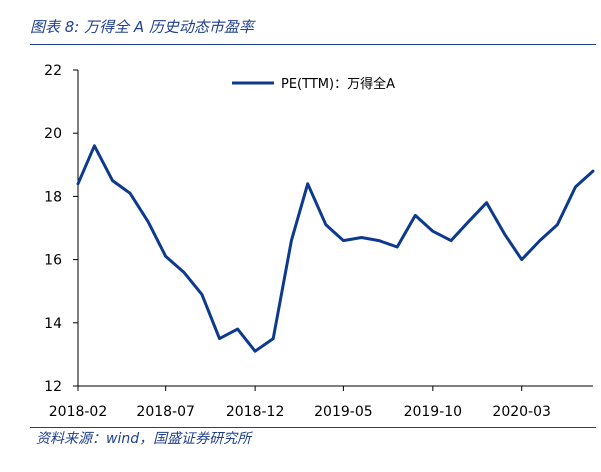 This screenshot has width=601, height=472. I want to click on x-tick-label: 2020-03, so click(521, 412).